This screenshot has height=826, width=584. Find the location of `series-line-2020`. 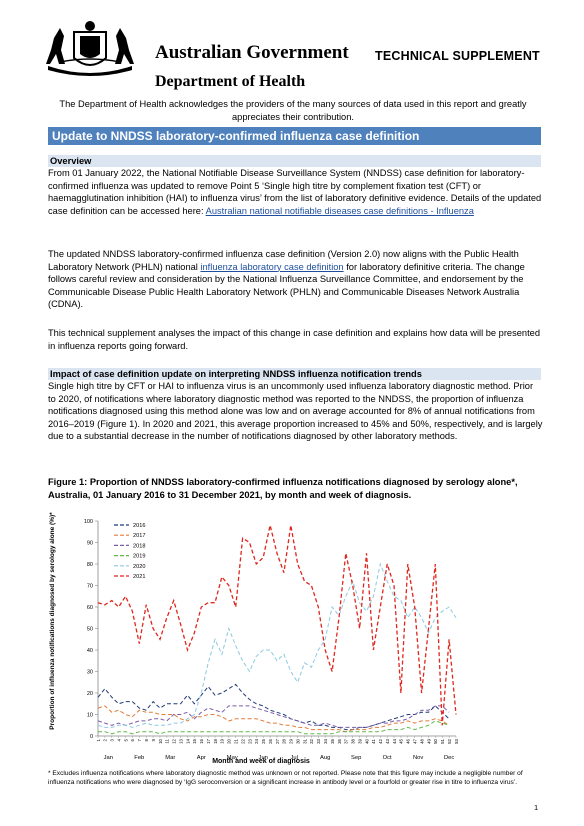

series-line-2020 is located at coordinates (277, 645).